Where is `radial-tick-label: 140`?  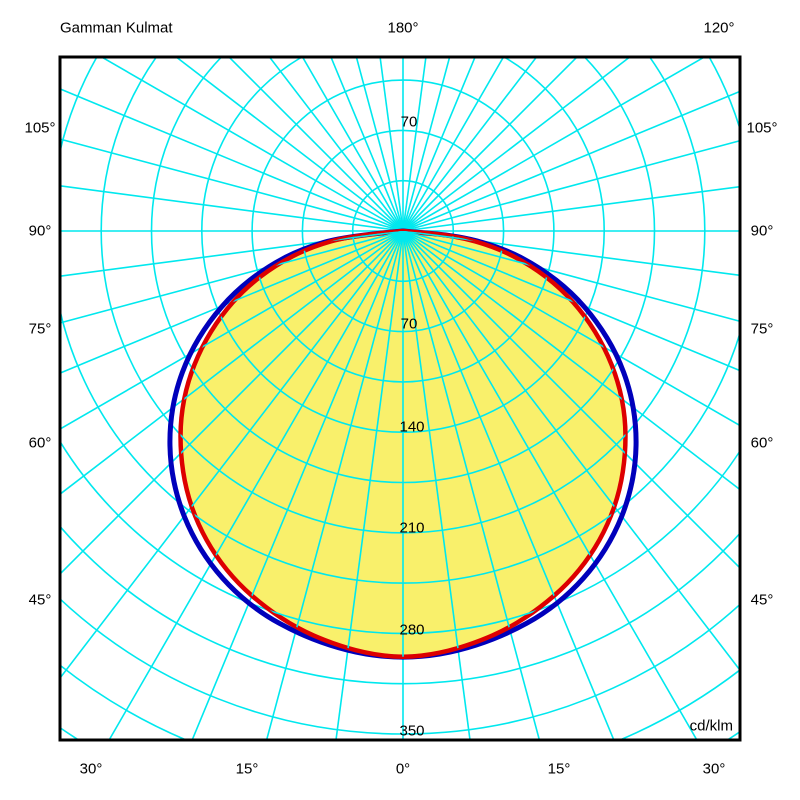
radial-tick-label: 140 is located at coordinates (412, 427).